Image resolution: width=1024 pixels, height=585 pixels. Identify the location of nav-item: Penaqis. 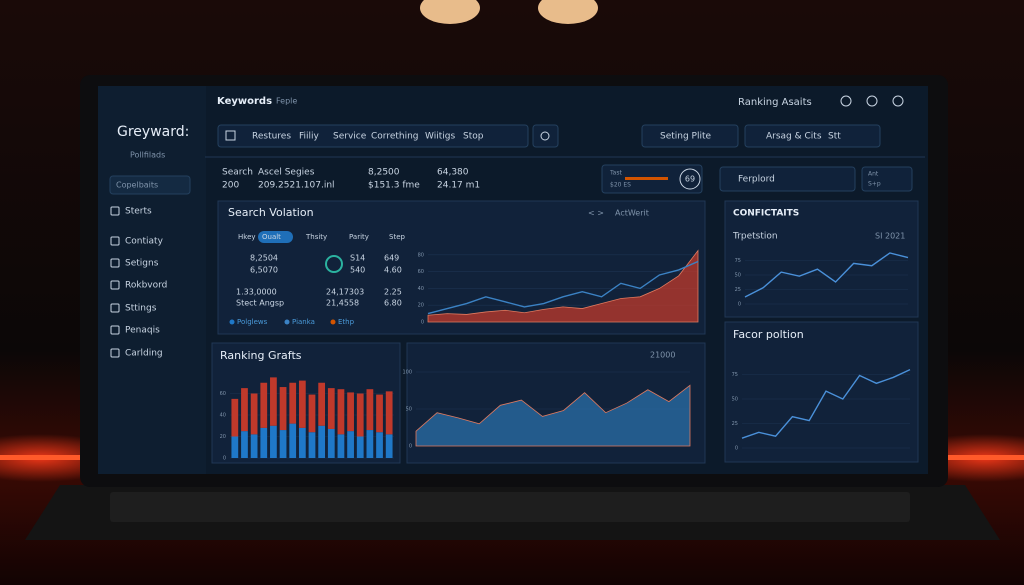
(142, 331).